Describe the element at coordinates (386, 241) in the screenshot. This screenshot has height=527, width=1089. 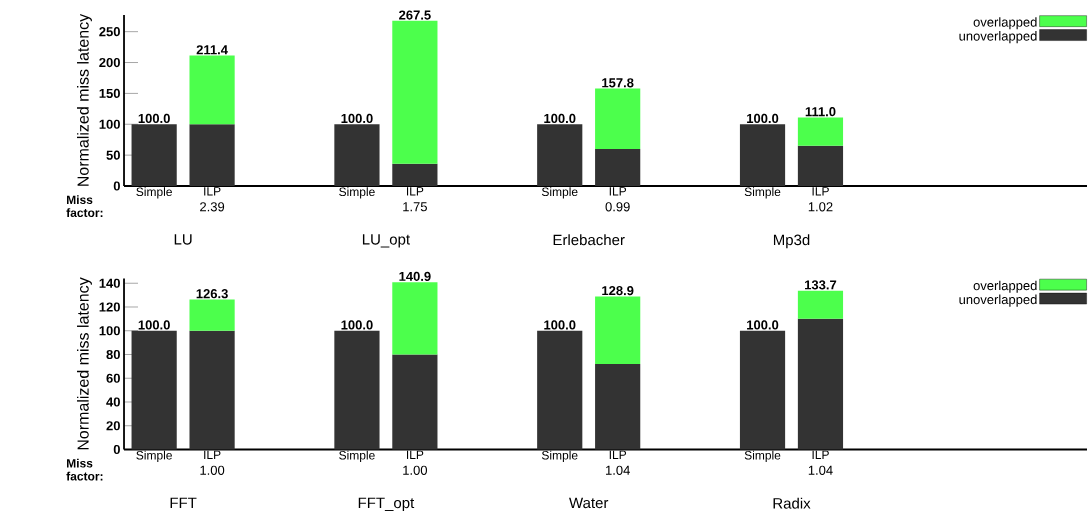
I see `text: LU_opt` at that location.